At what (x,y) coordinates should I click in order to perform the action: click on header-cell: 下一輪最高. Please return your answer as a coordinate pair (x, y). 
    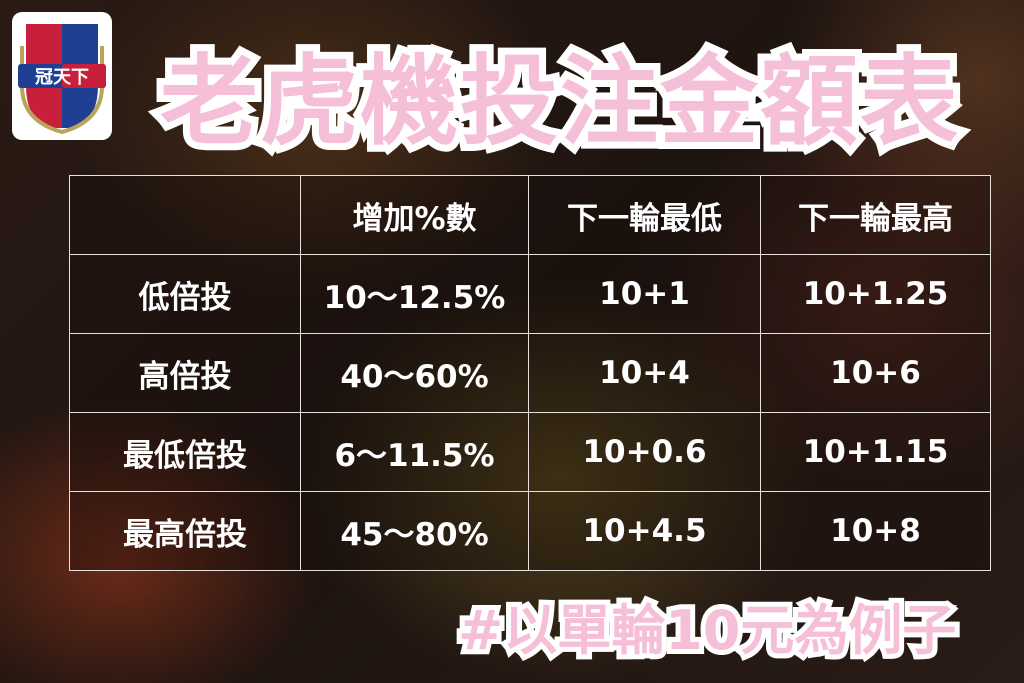
    Looking at the image, I should click on (875, 215).